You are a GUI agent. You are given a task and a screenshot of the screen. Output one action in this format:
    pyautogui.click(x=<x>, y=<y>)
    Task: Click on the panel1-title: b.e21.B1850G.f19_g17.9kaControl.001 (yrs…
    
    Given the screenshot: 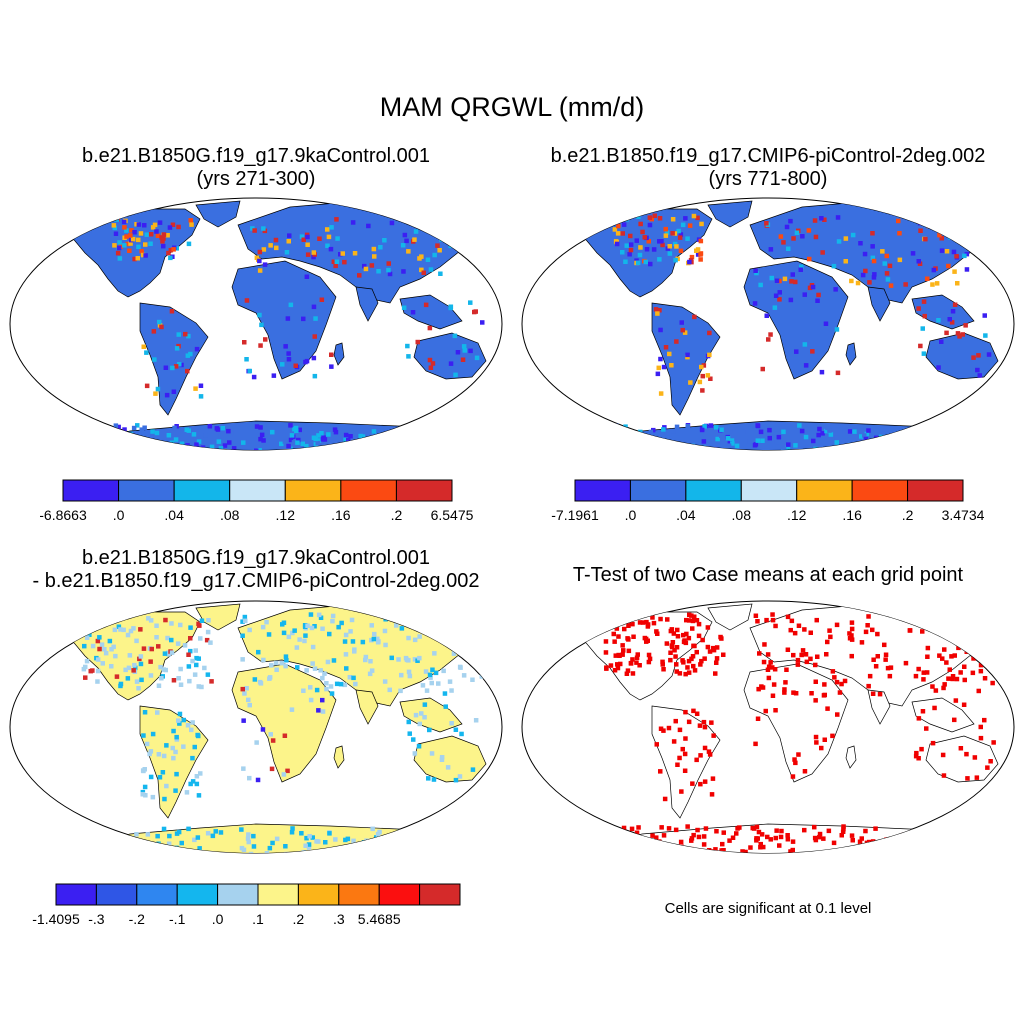 What is the action you would take?
    pyautogui.click(x=256, y=168)
    